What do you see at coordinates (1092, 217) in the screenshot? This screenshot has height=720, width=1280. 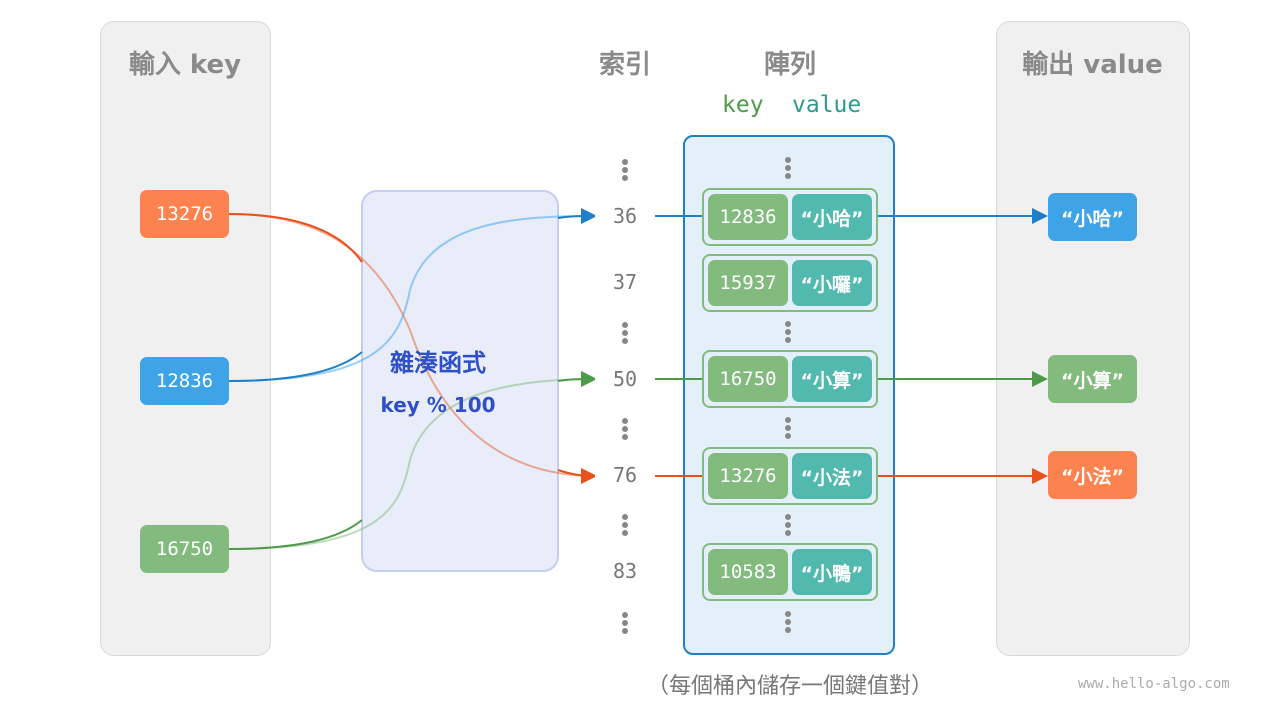 I see `output-value: “小哈”` at bounding box center [1092, 217].